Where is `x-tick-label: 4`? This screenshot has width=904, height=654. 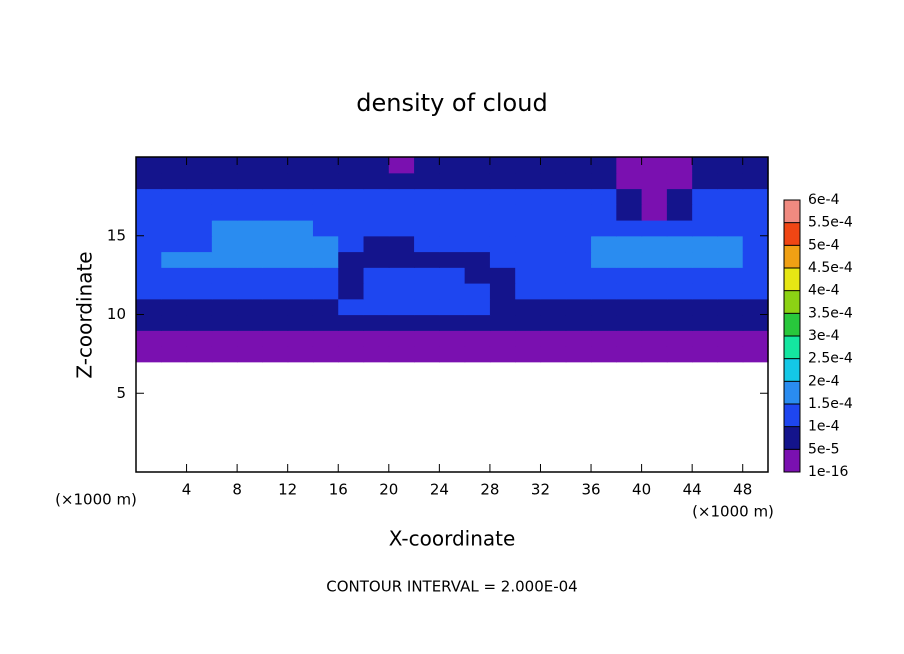 x-tick-label: 4 is located at coordinates (187, 490).